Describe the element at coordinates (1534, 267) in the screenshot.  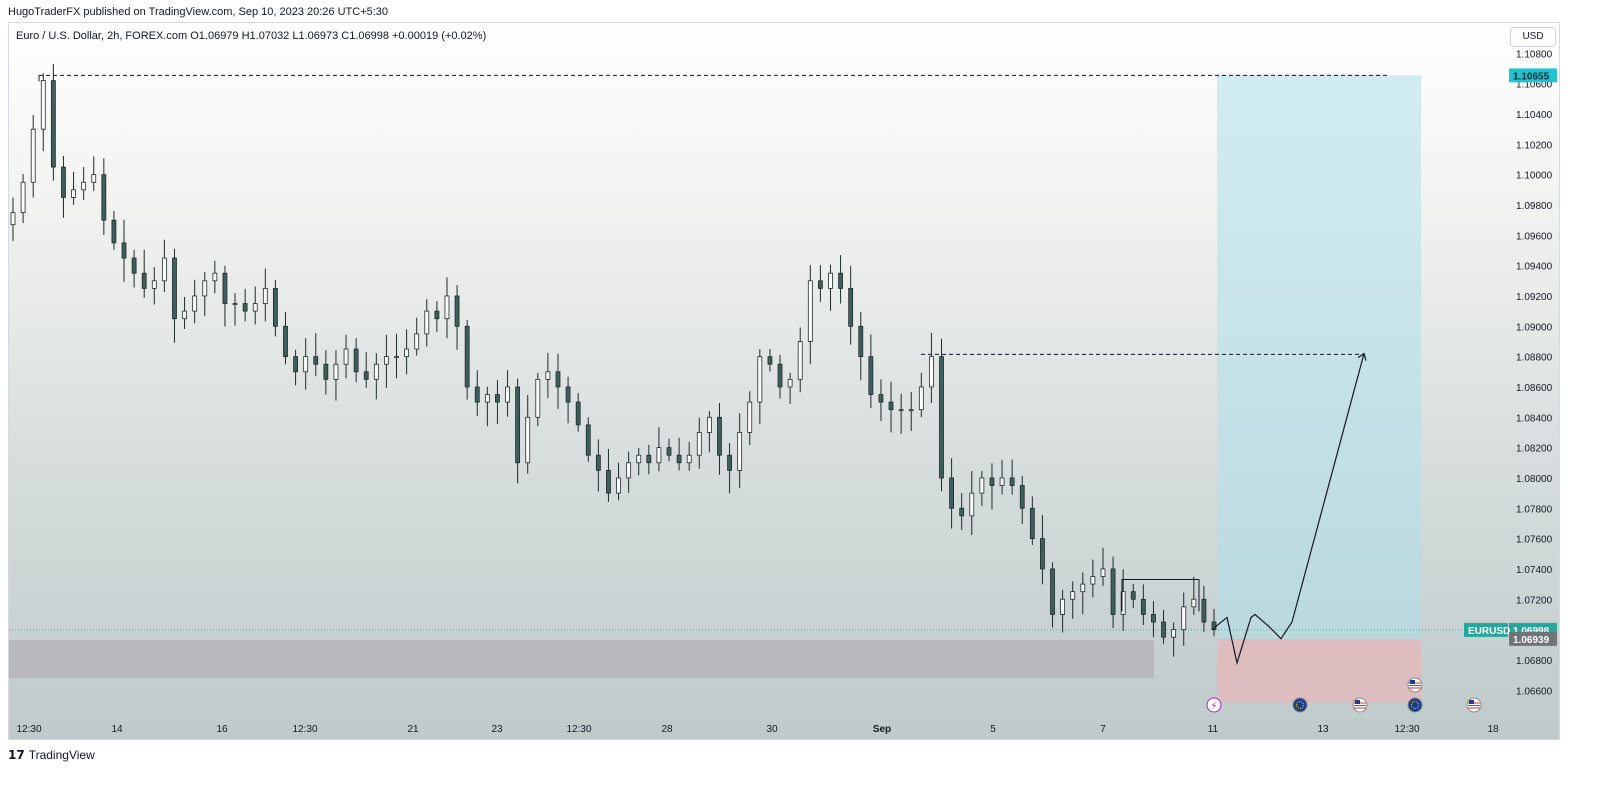
I see `price-axis-label: 1.09400` at that location.